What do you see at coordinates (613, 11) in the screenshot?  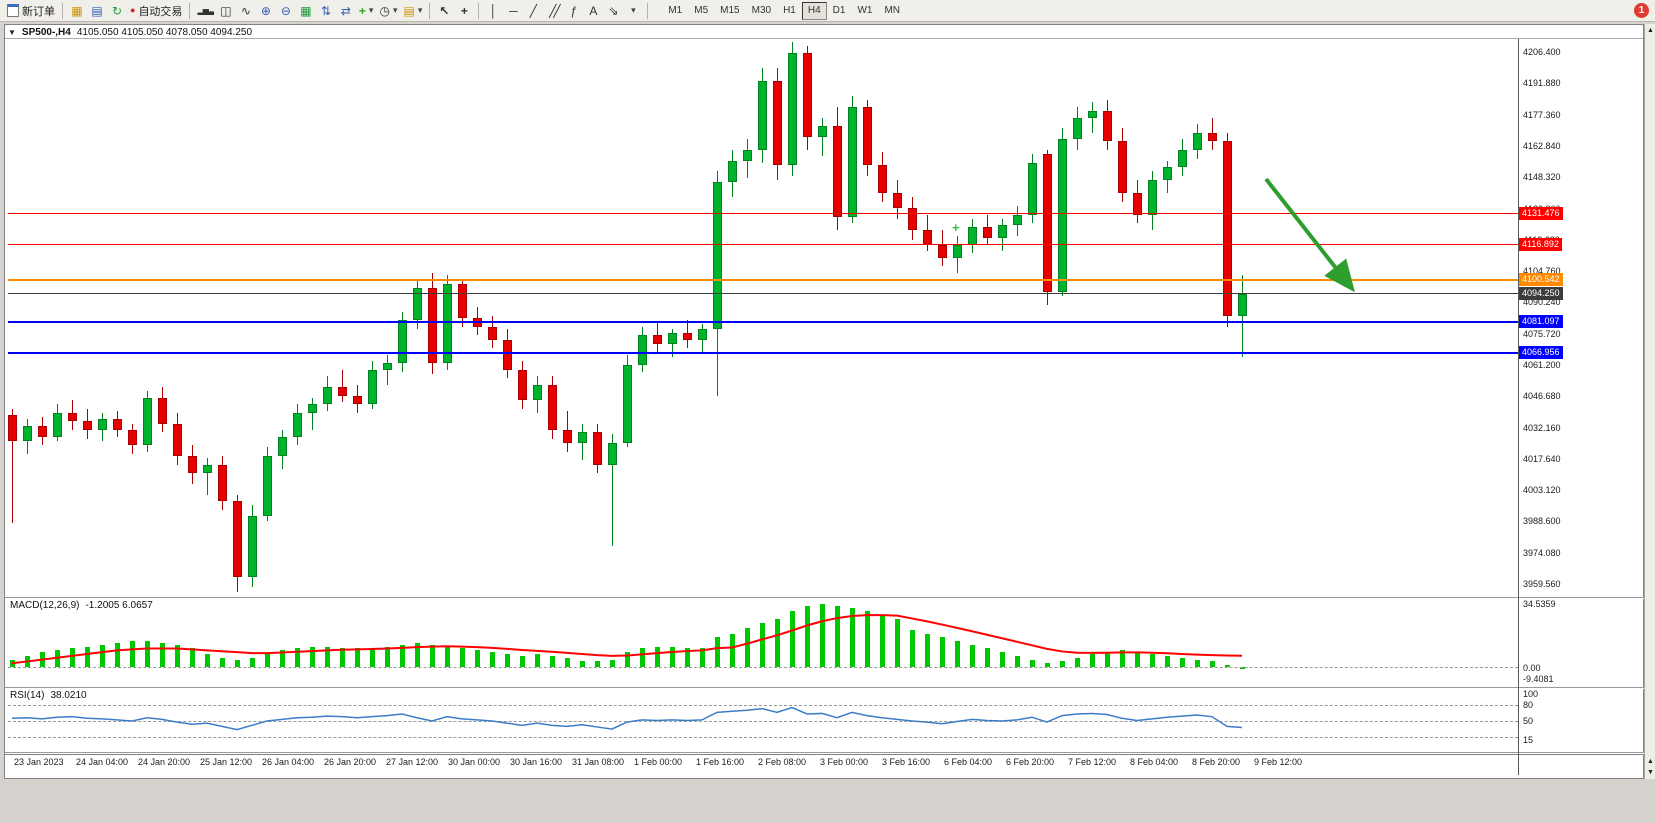 I see `arrows-tool-button: ⇘` at bounding box center [613, 11].